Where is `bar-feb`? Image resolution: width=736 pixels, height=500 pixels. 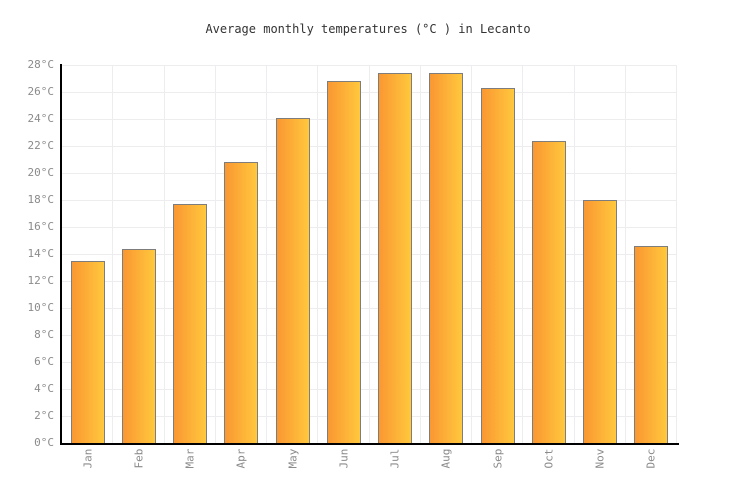
bar-feb is located at coordinates (138, 345).